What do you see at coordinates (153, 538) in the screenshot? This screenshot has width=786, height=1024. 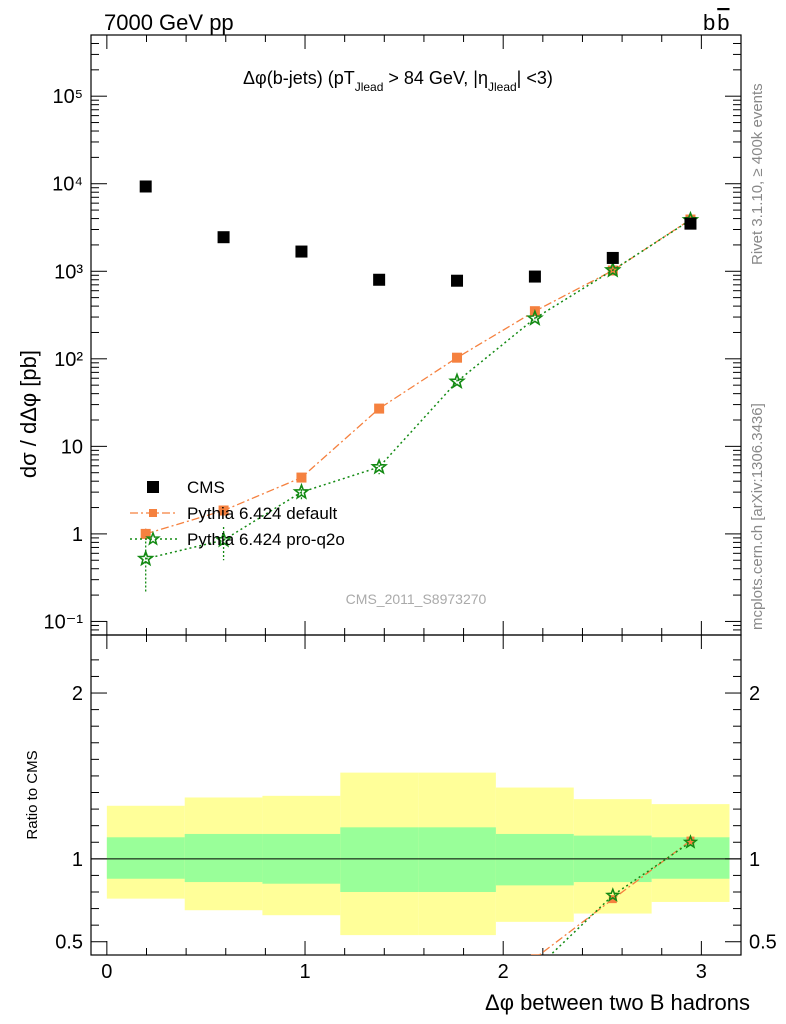 I see `legend-marker-pythia-pro-q2o` at bounding box center [153, 538].